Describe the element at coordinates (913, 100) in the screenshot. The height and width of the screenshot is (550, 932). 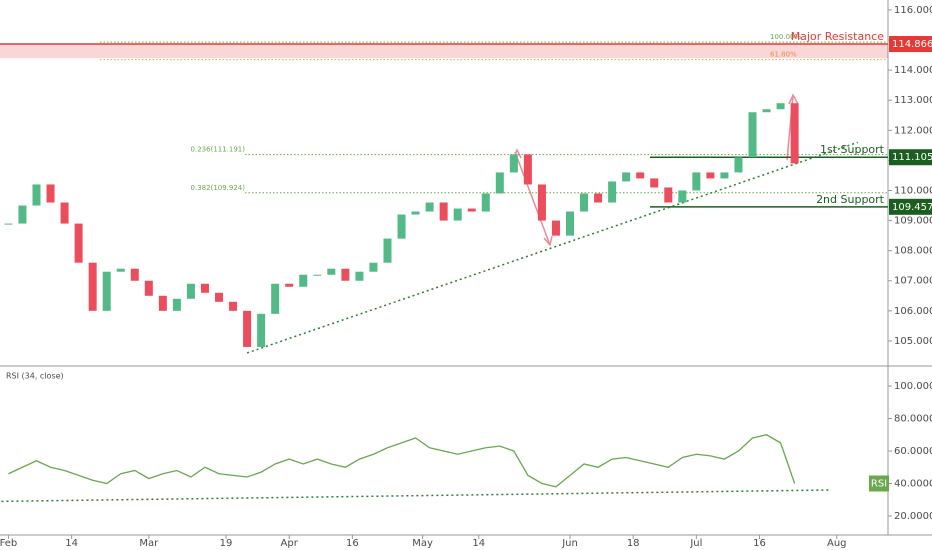
I see `y-tick-label: 113.000` at that location.